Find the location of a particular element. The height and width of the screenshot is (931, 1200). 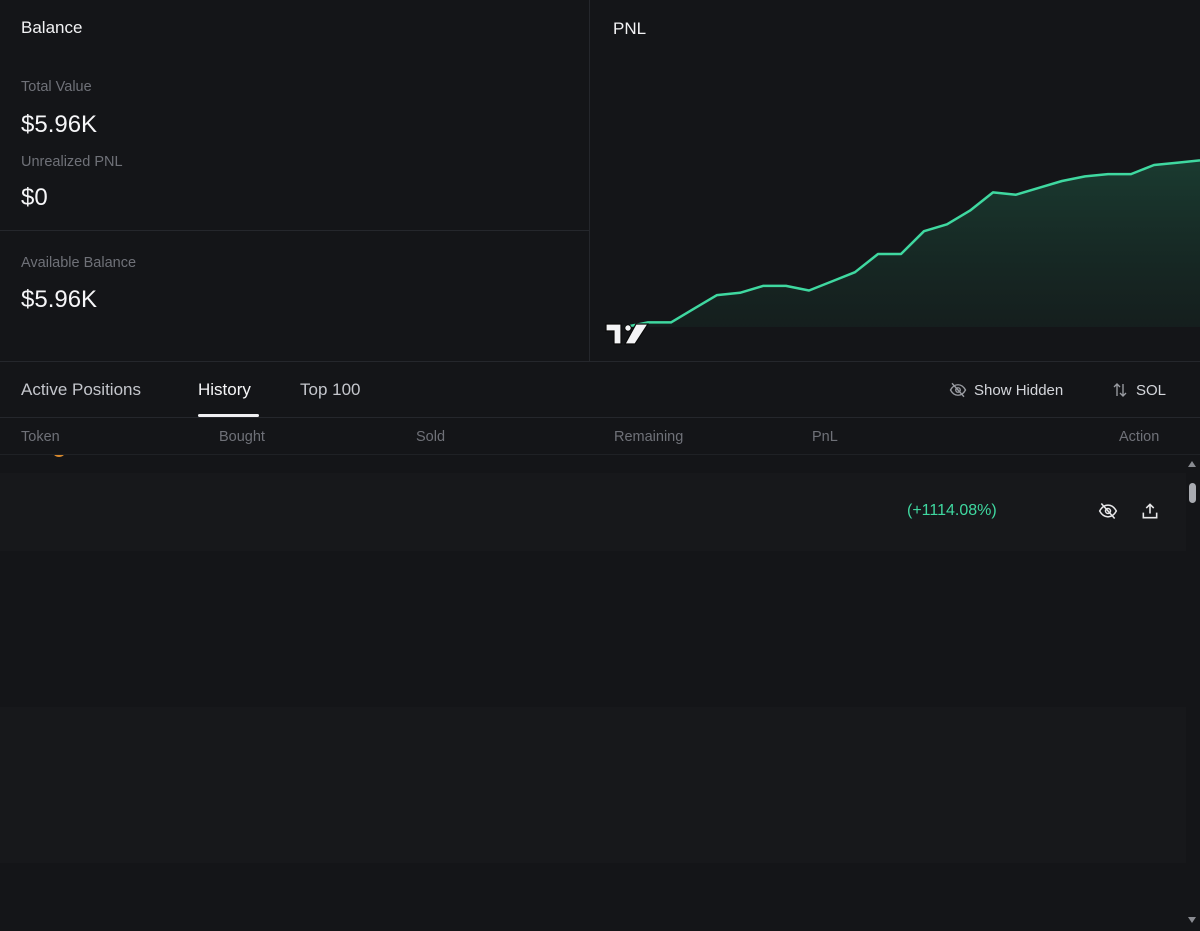

share-upload-icon is located at coordinates (1150, 511).